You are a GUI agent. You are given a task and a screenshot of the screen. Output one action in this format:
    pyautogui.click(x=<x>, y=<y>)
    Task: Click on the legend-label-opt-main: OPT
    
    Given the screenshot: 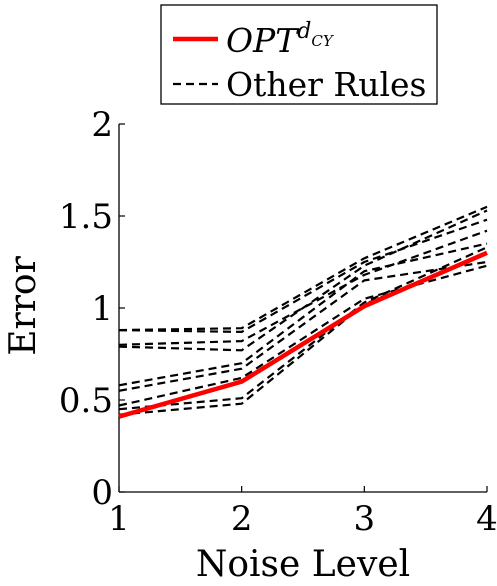 What is the action you would take?
    pyautogui.click(x=263, y=40)
    